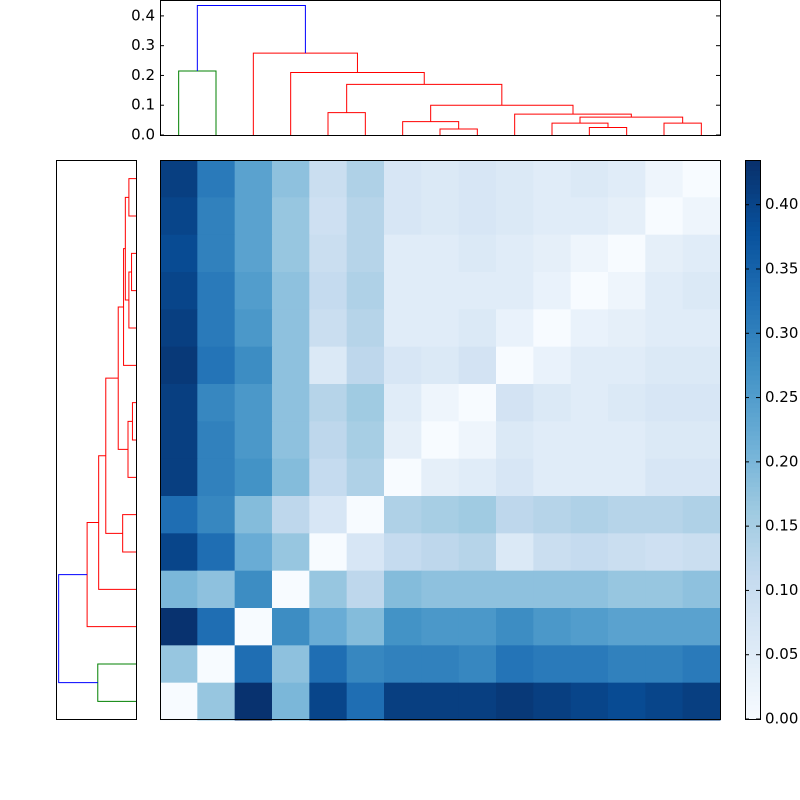  I want to click on colorbar-tick-label: 0.20, so click(781, 461).